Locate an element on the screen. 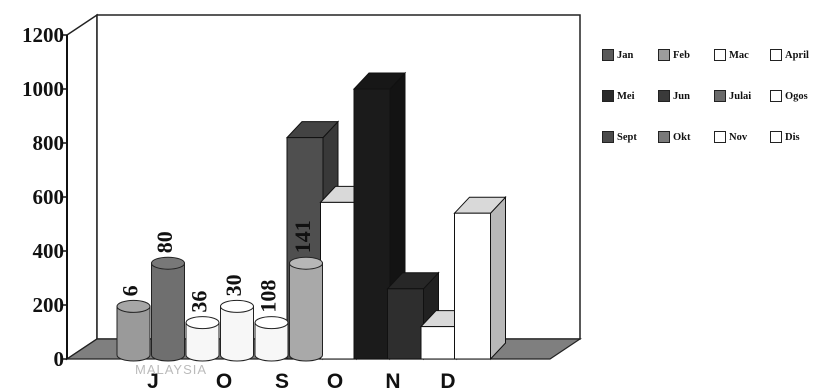 This screenshot has width=831, height=392. legend-label: Mac is located at coordinates (739, 55).